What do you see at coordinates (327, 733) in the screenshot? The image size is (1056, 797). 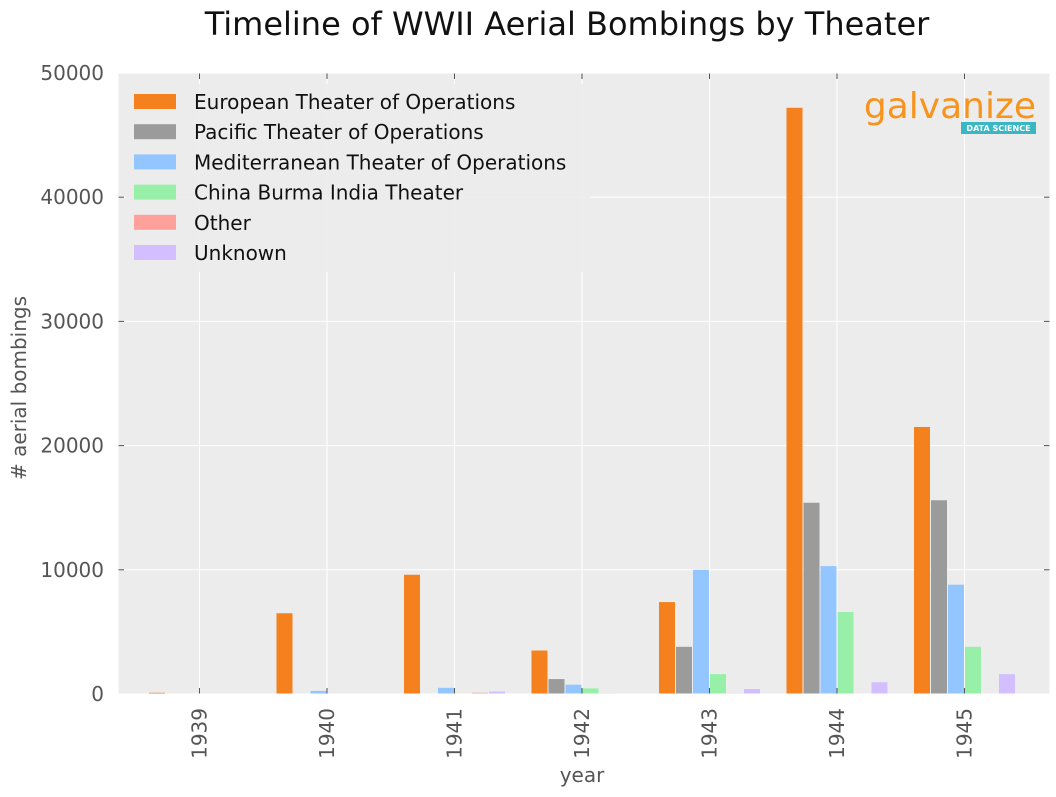 I see `x-tick-label: 1940` at bounding box center [327, 733].